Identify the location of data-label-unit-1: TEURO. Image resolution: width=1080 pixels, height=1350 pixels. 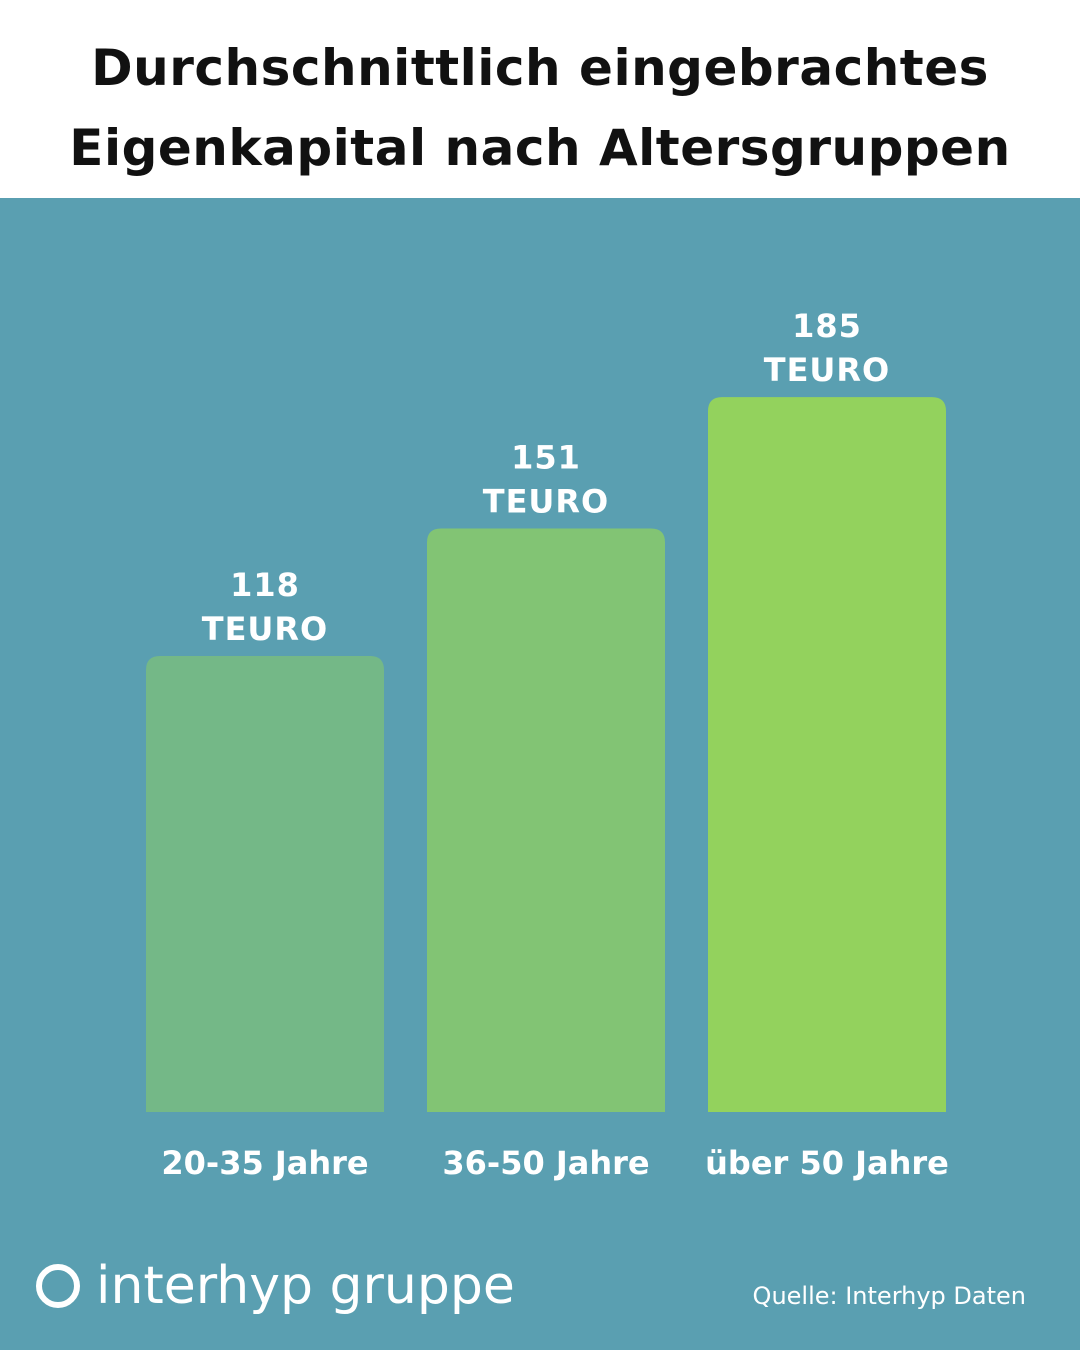
(265, 629).